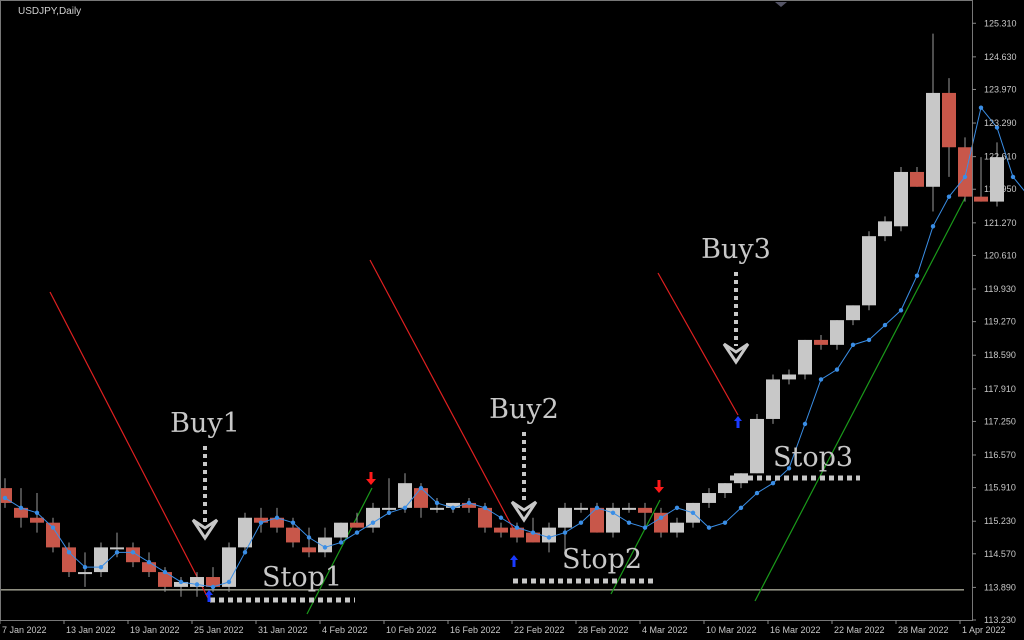  What do you see at coordinates (283, 630) in the screenshot?
I see `x-tick-label: 31 Jan 2022` at bounding box center [283, 630].